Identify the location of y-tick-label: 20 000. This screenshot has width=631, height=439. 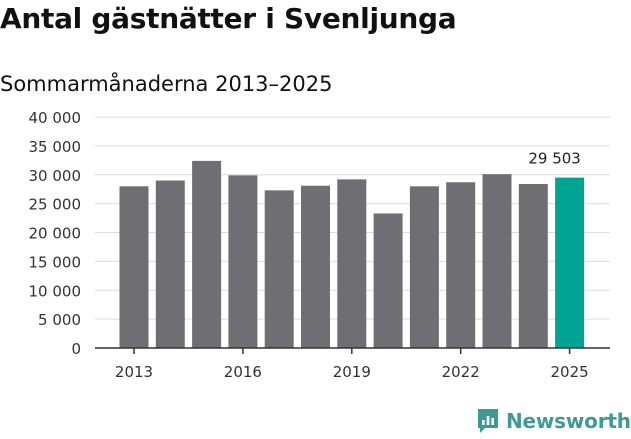
(55, 234).